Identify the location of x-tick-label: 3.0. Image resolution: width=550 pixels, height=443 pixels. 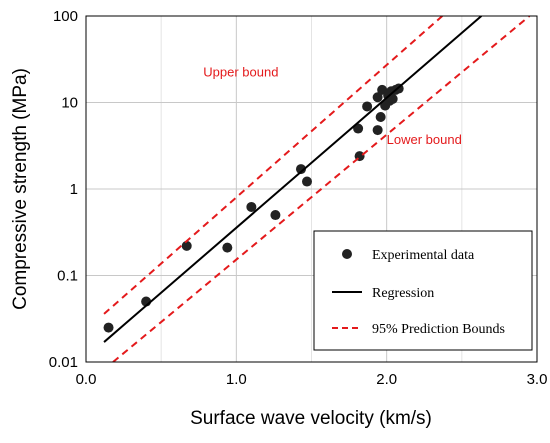
(537, 379).